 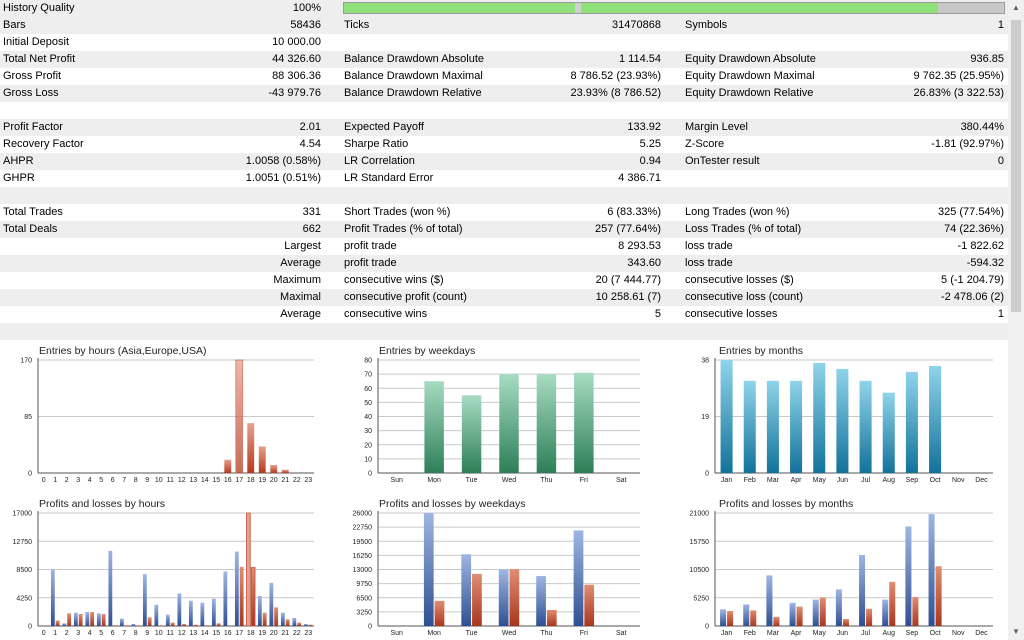 I want to click on y-tick-label: 0, so click(x=707, y=474).